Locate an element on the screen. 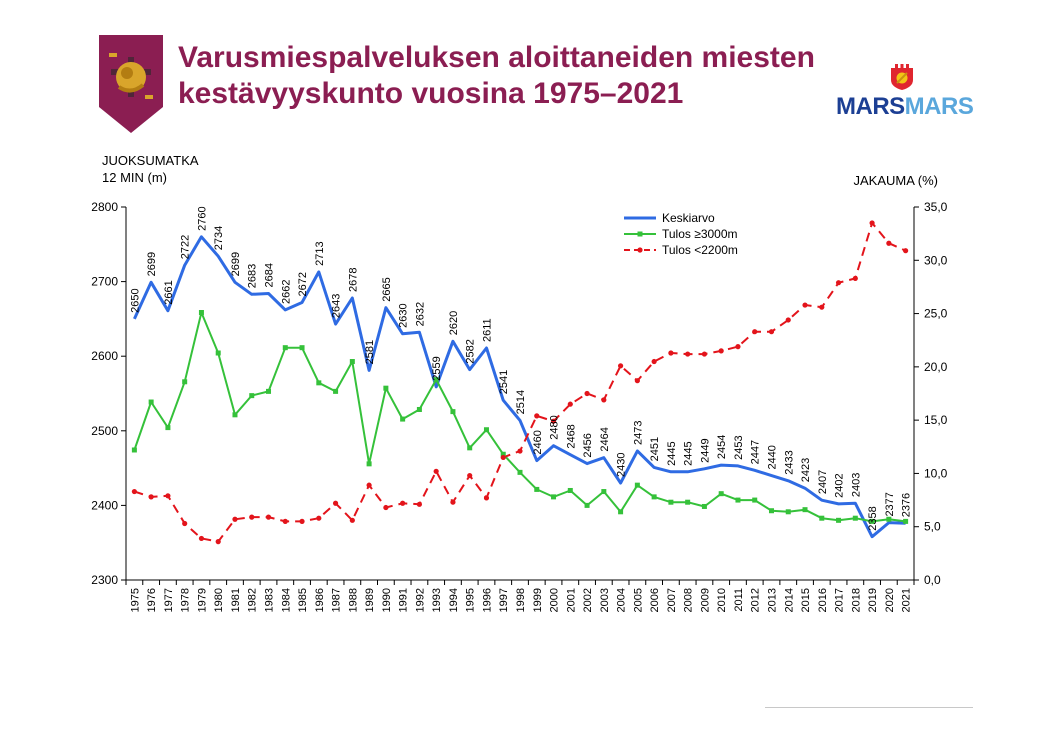  keskiarvo-data-label: 2433 is located at coordinates (789, 462).